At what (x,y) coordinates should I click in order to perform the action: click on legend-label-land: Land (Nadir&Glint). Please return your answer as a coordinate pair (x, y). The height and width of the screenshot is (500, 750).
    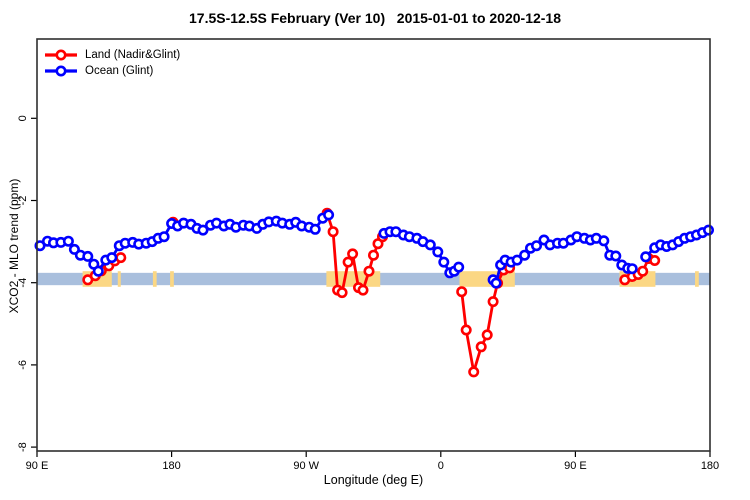
    Looking at the image, I should click on (133, 55).